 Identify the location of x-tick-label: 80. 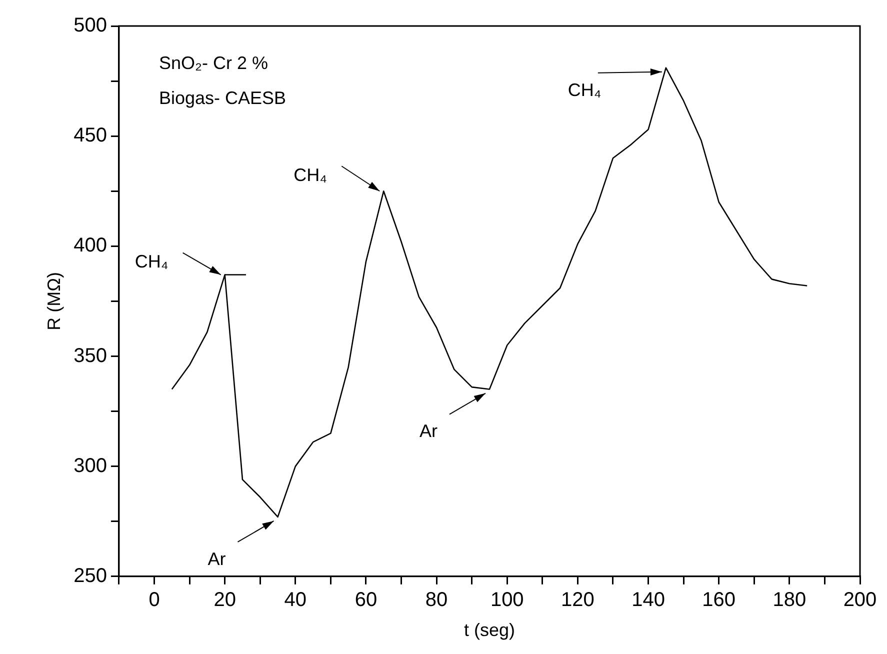
(436, 599).